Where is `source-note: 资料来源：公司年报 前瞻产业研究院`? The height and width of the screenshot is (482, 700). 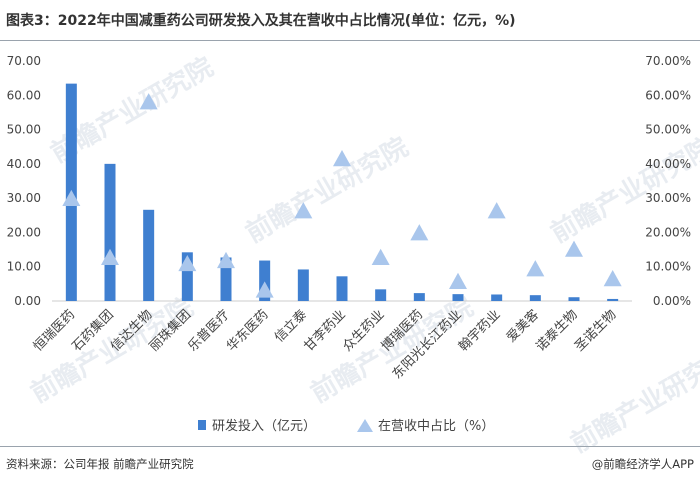
source-note: 资料来源：公司年报 前瞻产业研究院 is located at coordinates (100, 464).